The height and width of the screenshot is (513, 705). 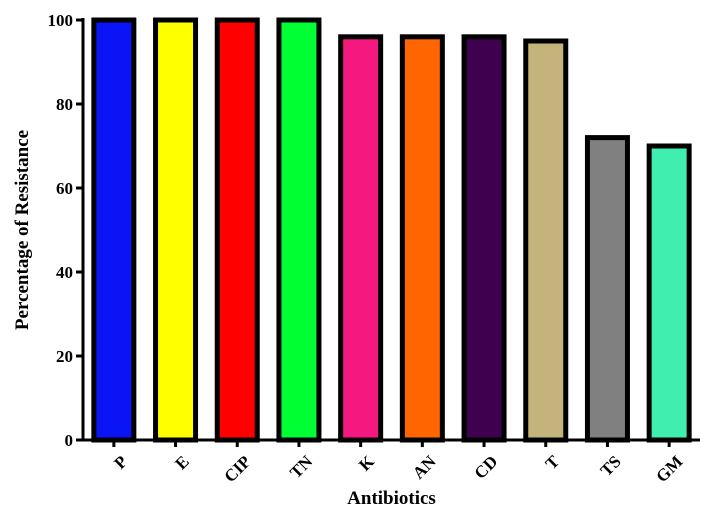 I want to click on x-tick-label-tn: TN, so click(x=301, y=466).